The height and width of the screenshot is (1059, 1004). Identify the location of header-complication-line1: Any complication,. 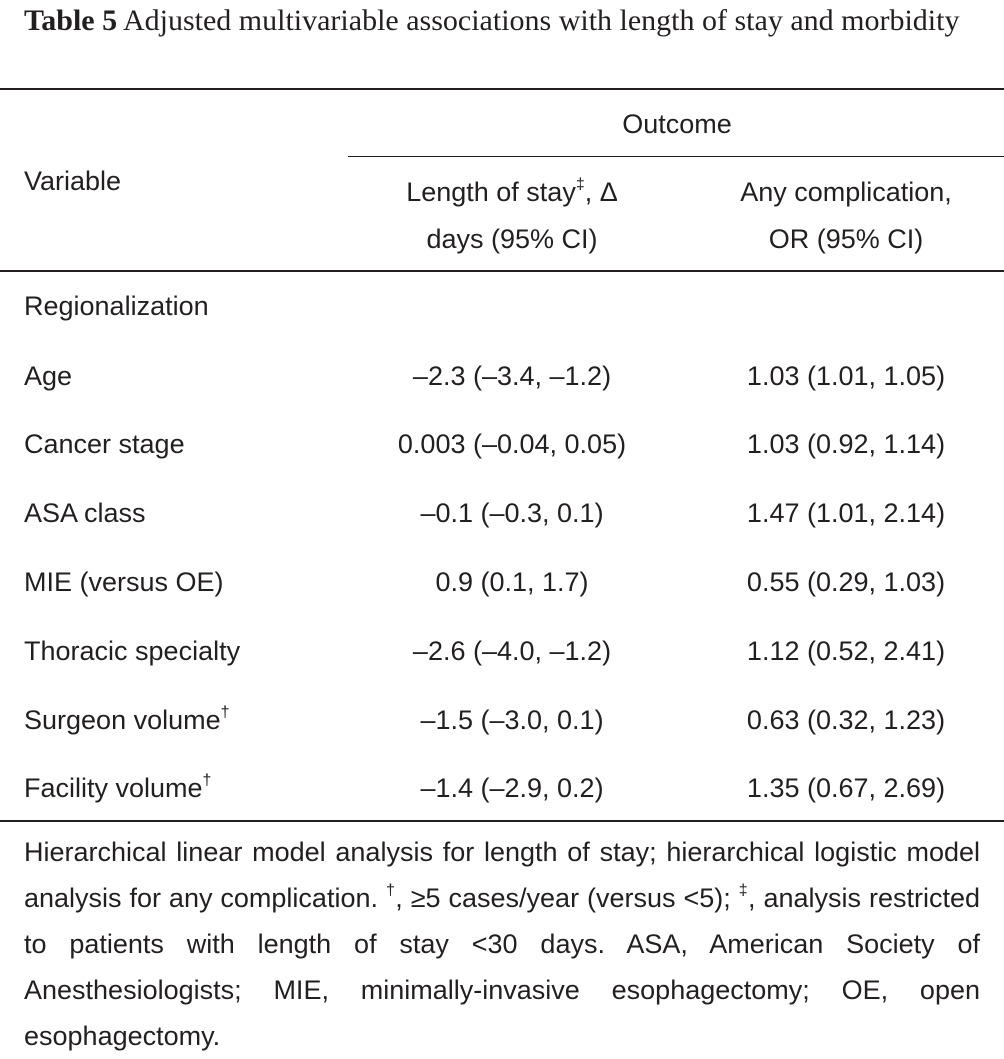
(846, 192).